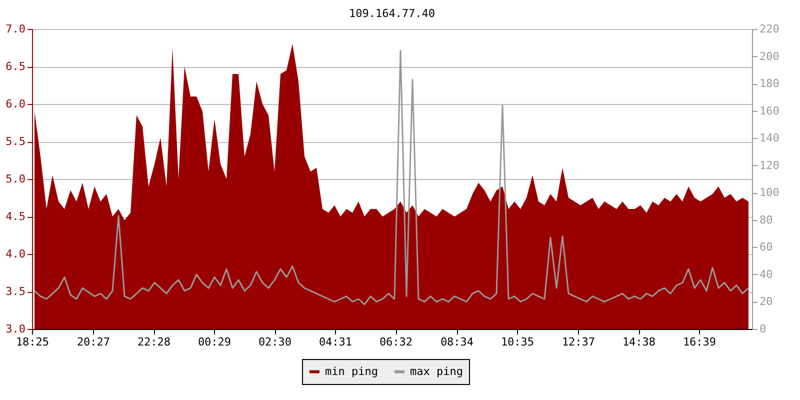 This screenshot has width=800, height=400. I want to click on y2-tick-label: 80, so click(766, 219).